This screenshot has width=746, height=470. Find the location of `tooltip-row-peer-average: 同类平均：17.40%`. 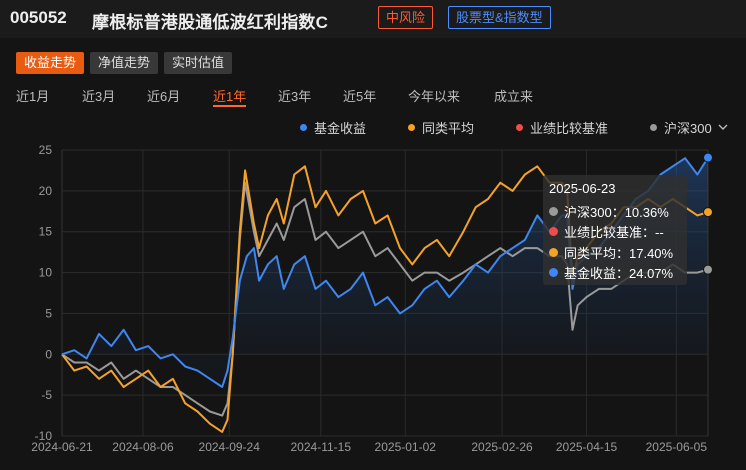

tooltip-row-peer-average: 同类平均：17.40% is located at coordinates (615, 252).